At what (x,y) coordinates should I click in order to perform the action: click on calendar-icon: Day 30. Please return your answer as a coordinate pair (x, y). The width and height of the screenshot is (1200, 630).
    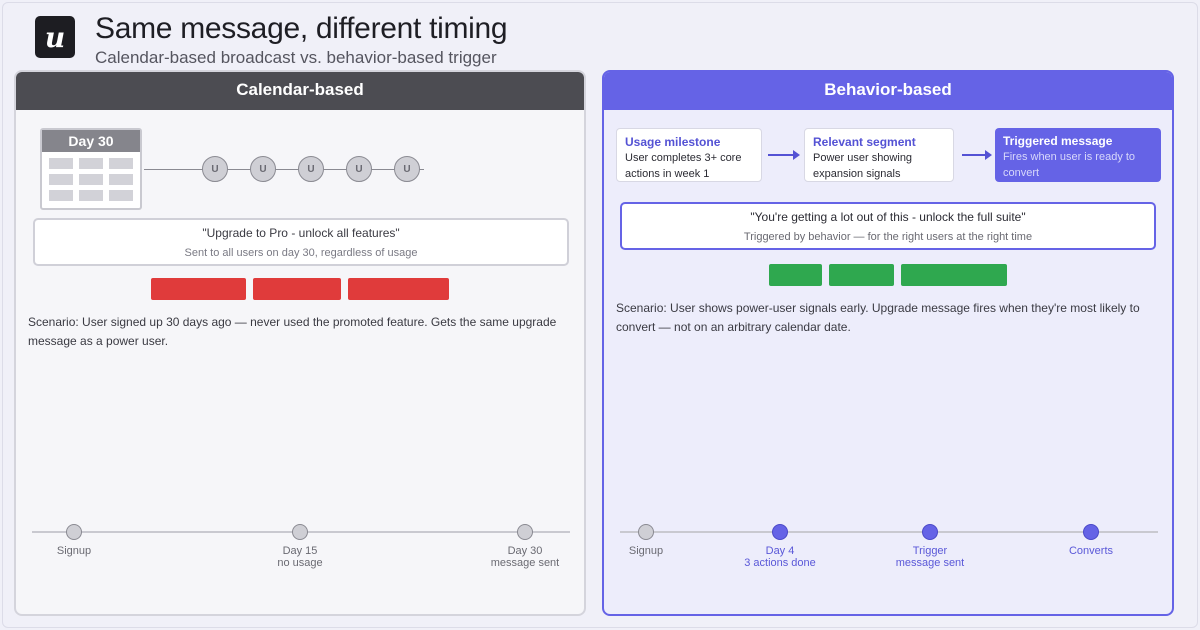
    Looking at the image, I should click on (91, 169).